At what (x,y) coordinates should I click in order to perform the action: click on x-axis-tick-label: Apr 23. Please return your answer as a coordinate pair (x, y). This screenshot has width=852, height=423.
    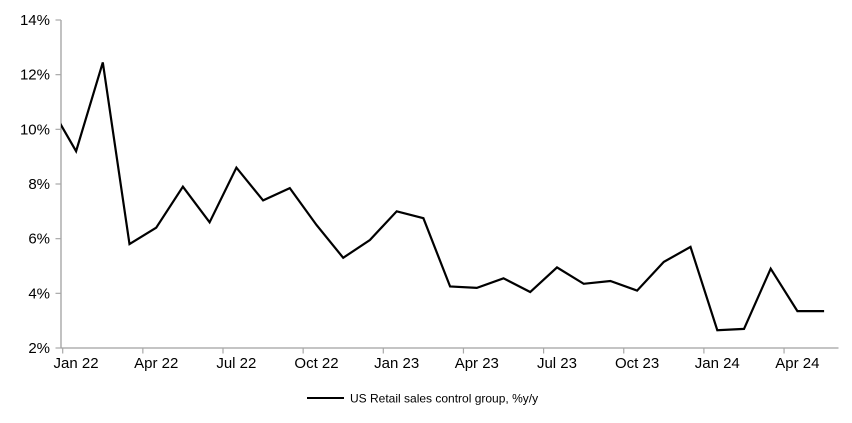
    Looking at the image, I should click on (477, 363).